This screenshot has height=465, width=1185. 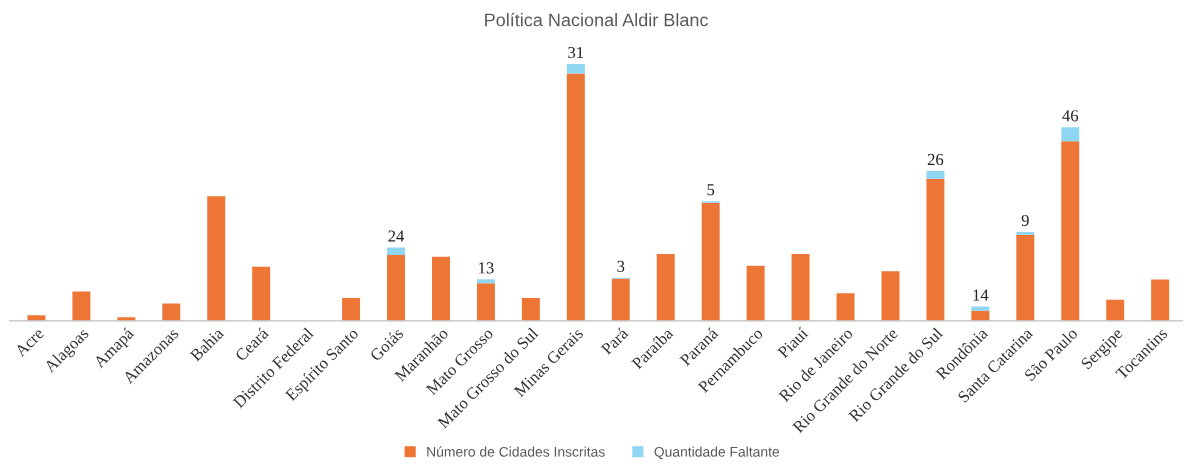 I want to click on data-label: 26, so click(x=935, y=159).